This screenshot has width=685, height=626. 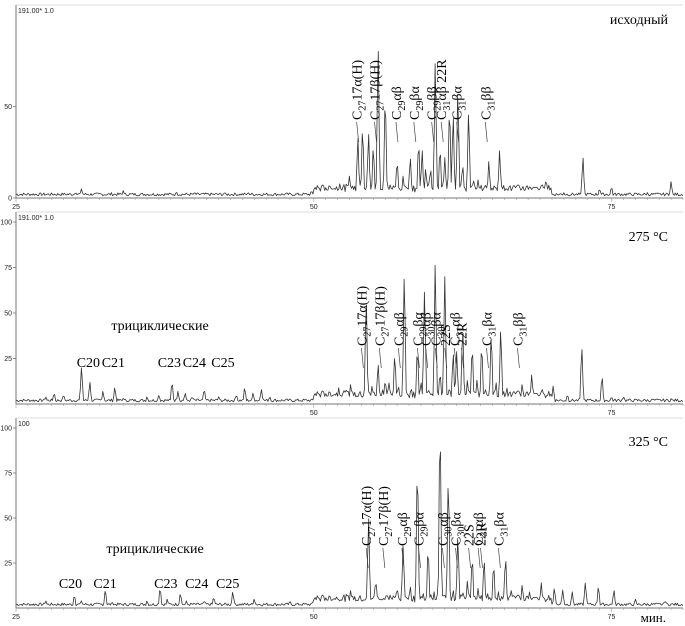 What do you see at coordinates (6, 223) in the screenshot?
I see `y-tick-label: 100` at bounding box center [6, 223].